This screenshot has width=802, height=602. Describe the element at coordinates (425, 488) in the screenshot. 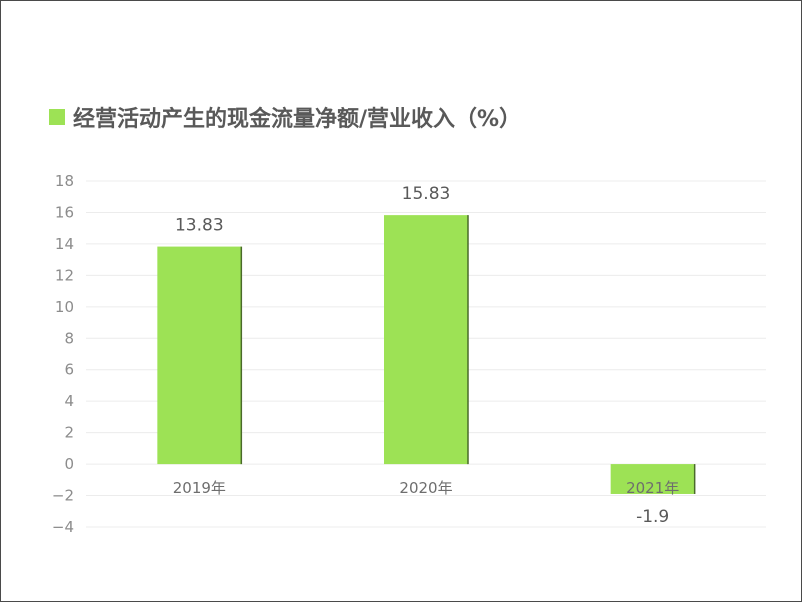

I see `category-label-1: 2020年` at that location.